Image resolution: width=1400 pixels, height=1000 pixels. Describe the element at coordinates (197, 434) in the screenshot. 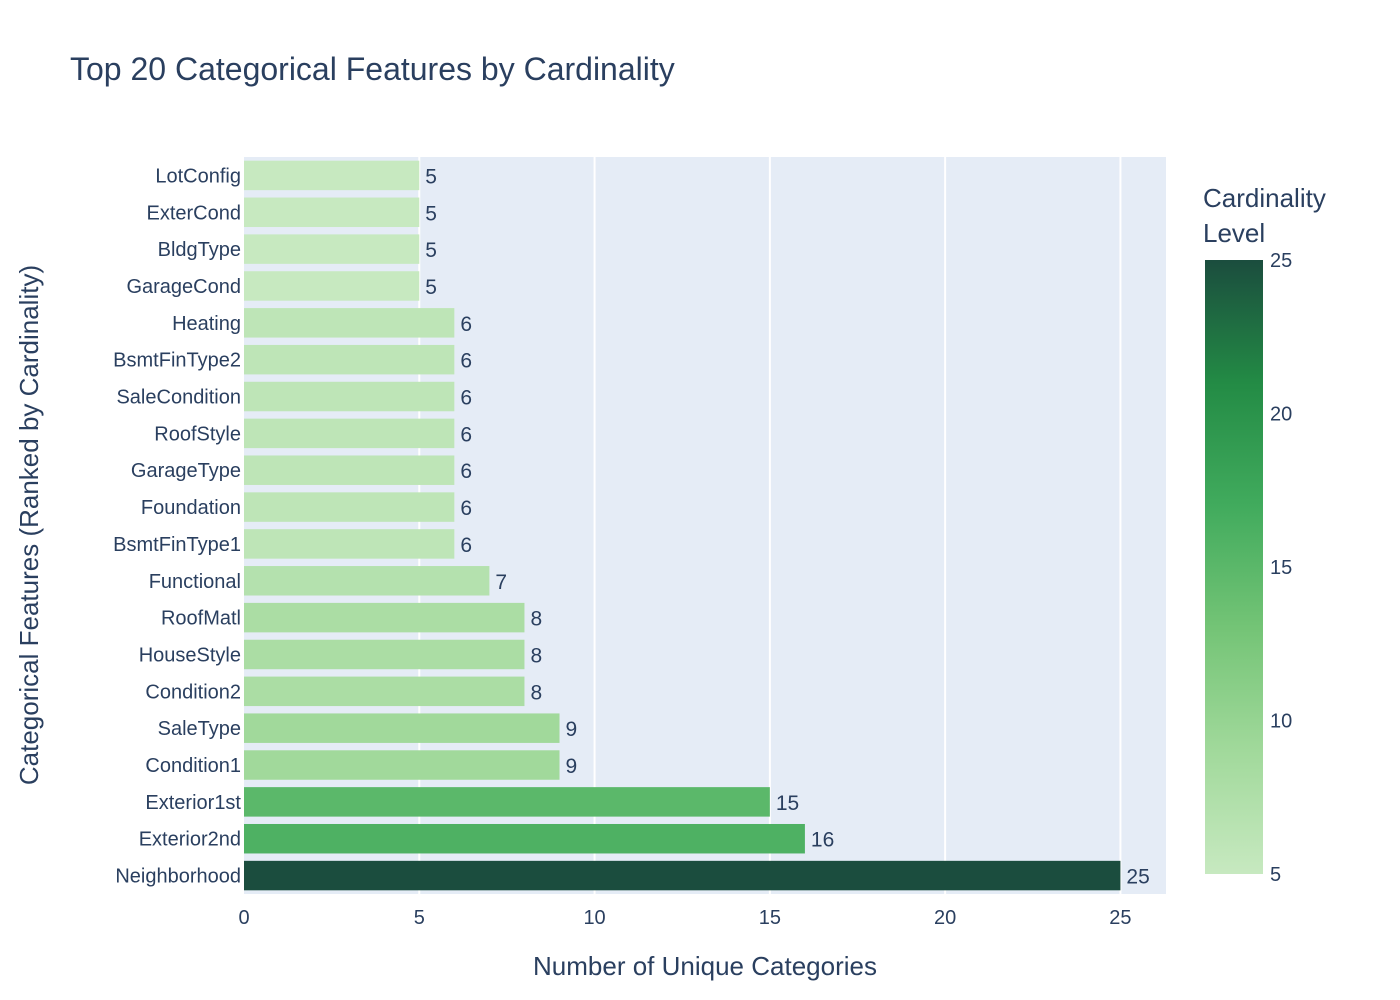

I see `y-tick-label: RoofStyle` at that location.